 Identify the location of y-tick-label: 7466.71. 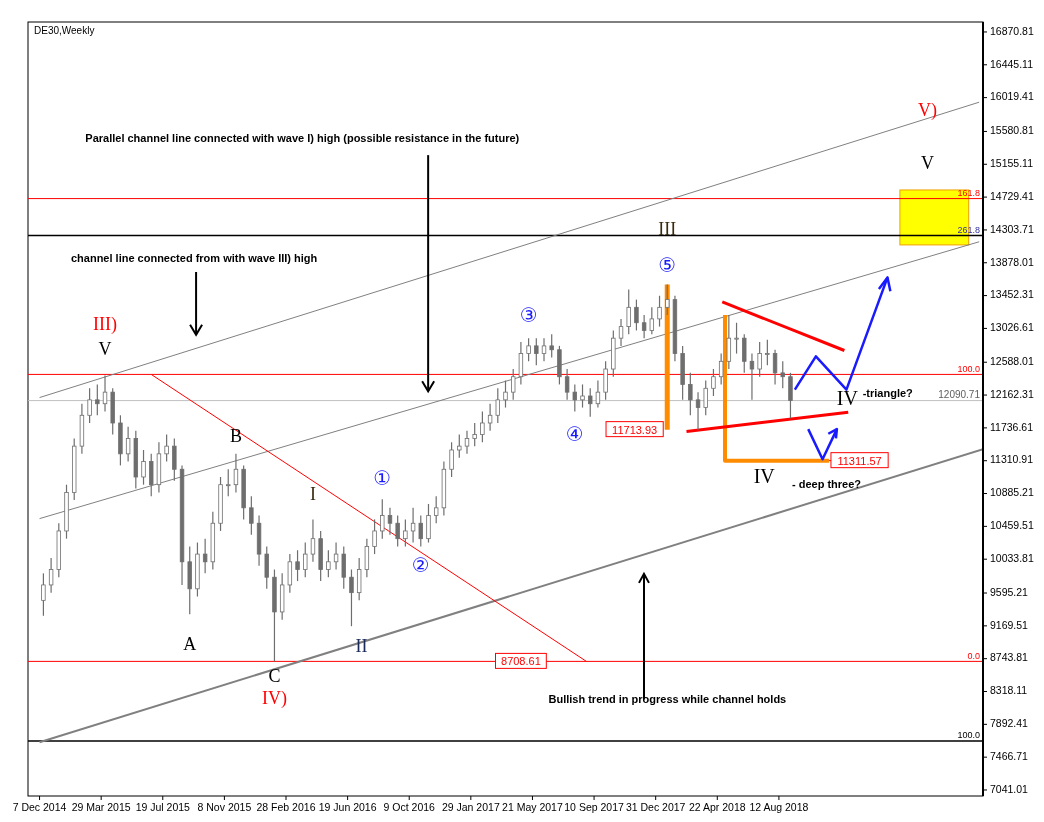
(1009, 755).